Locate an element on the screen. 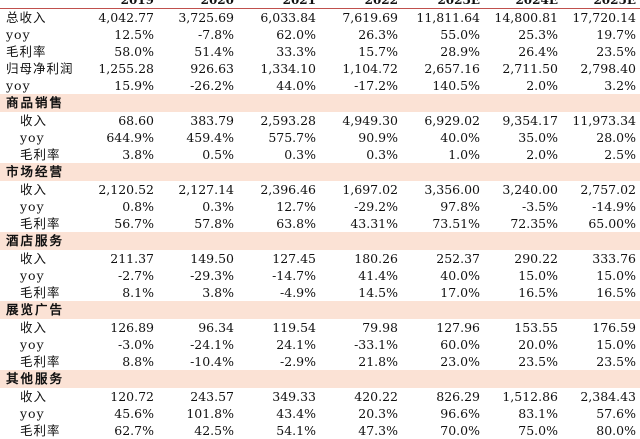  value-cell: 15.0% is located at coordinates (616, 275).